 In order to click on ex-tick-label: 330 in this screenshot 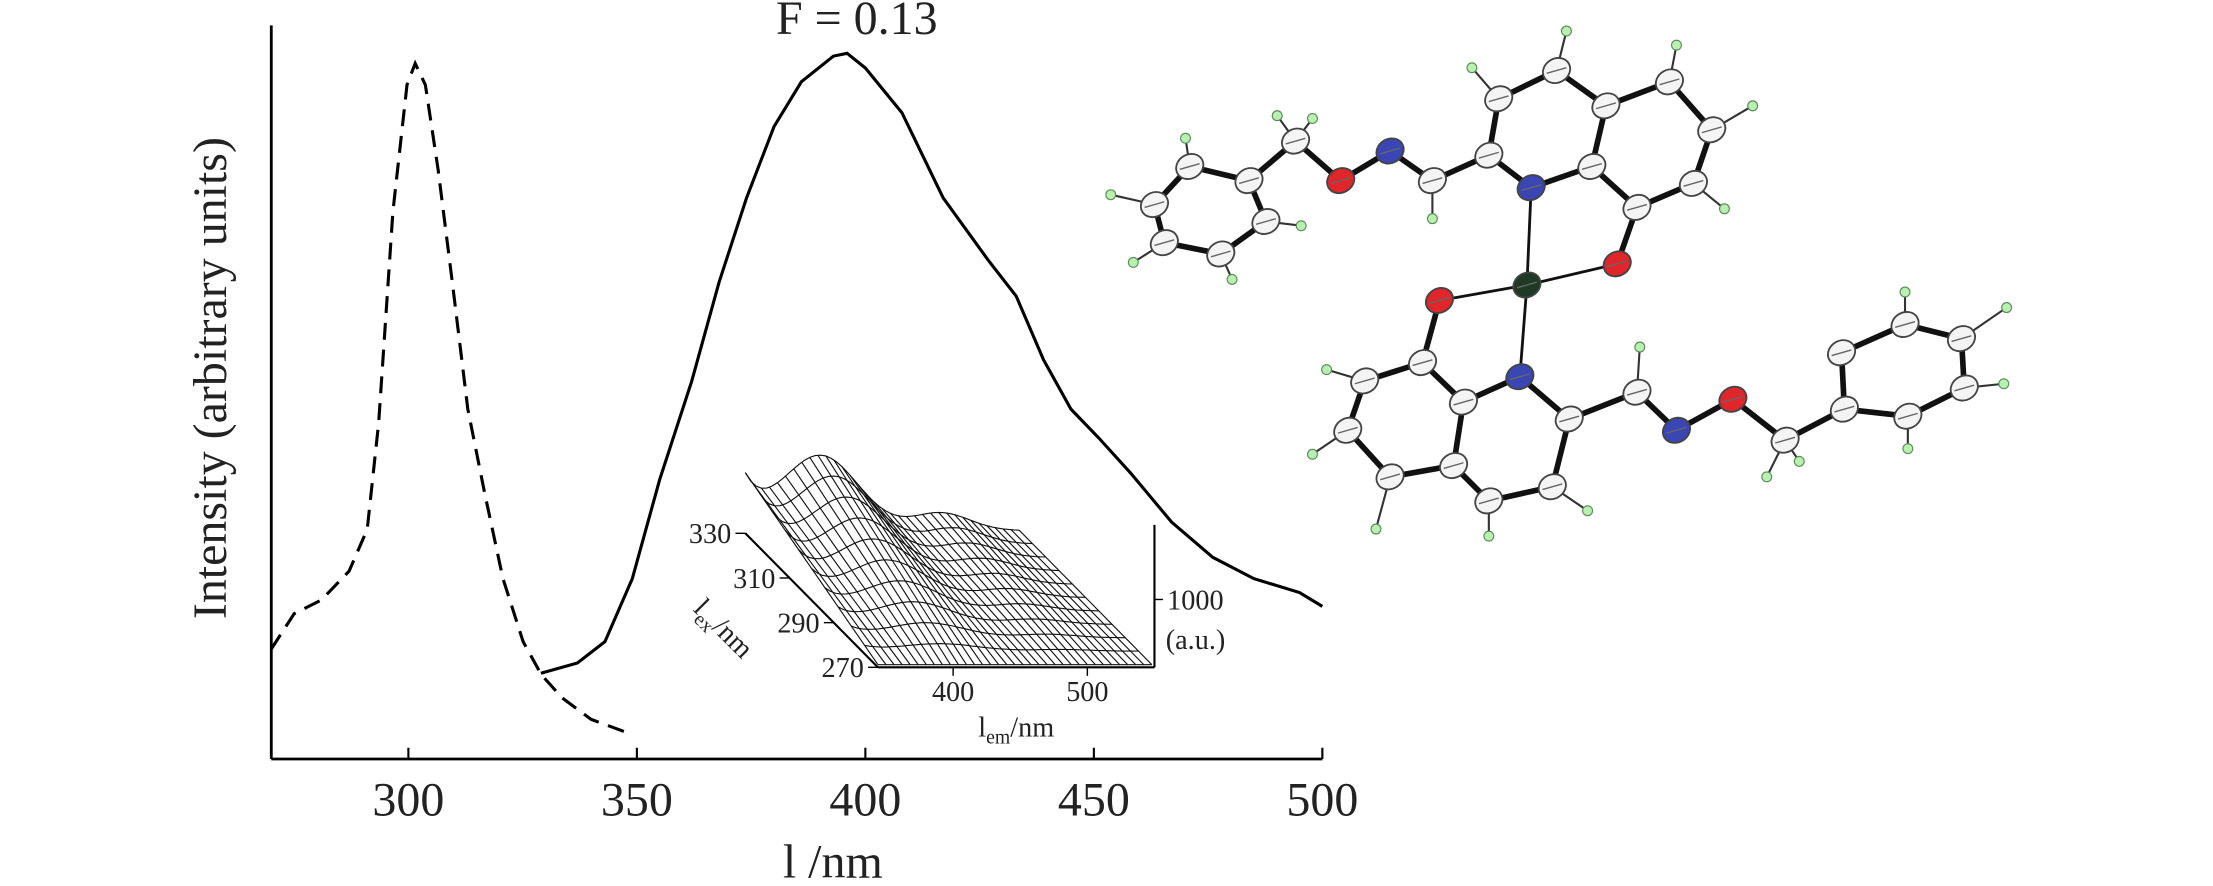, I will do `click(710, 534)`.